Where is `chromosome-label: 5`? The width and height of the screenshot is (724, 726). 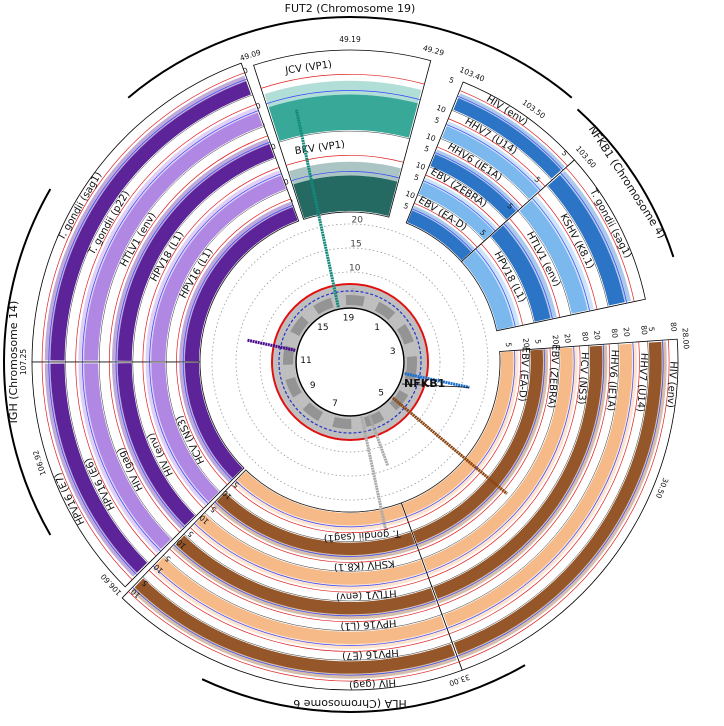 chromosome-label: 5 is located at coordinates (381, 394).